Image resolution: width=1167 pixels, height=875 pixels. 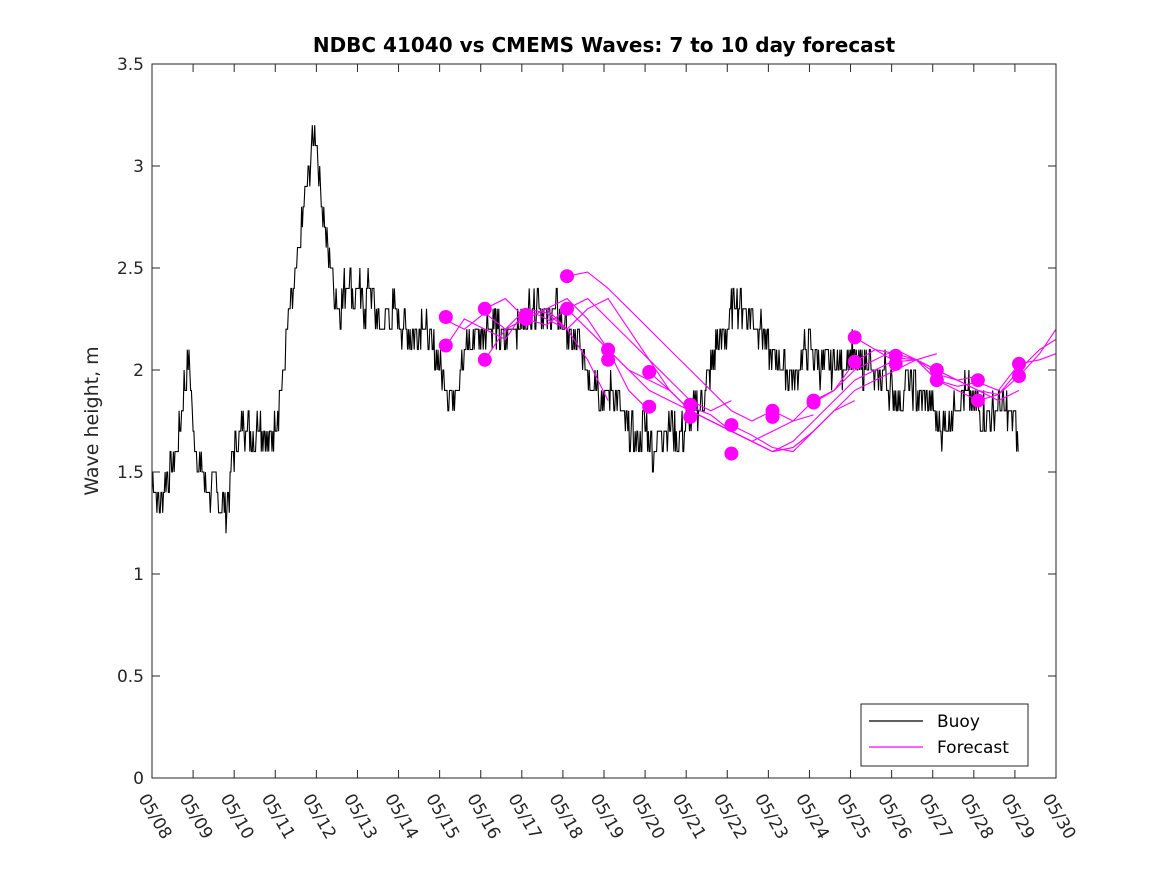 What do you see at coordinates (138, 575) in the screenshot?
I see `y-tick-label: 1` at bounding box center [138, 575].